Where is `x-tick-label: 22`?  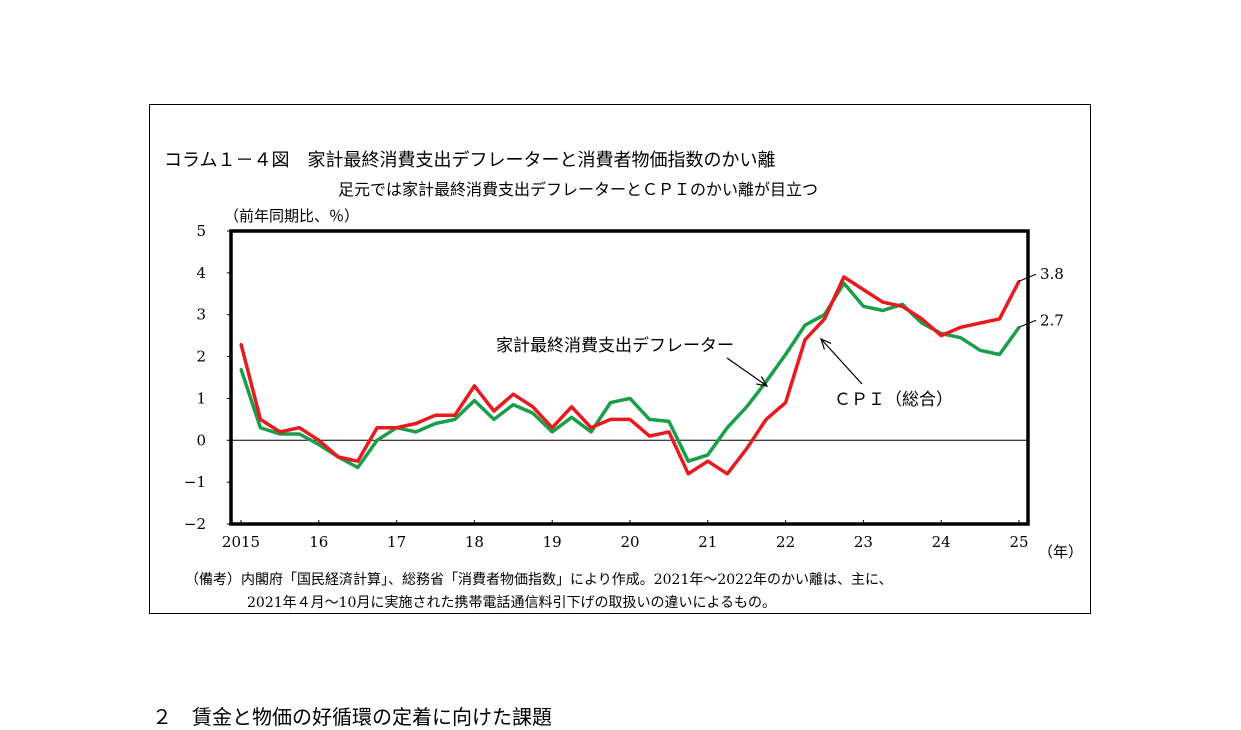 x-tick-label: 22 is located at coordinates (785, 542).